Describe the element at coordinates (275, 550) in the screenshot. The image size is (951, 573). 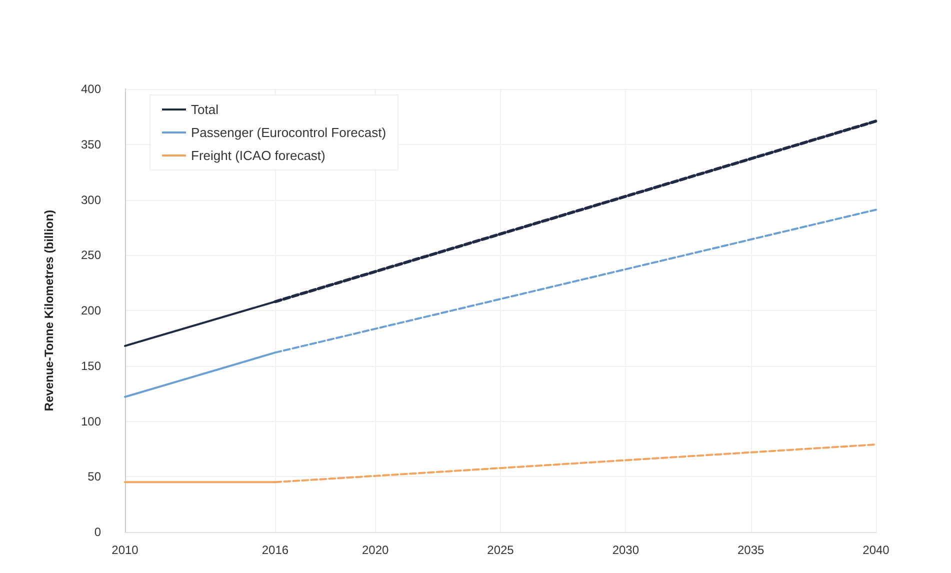
I see `x-tick-label: 2016` at that location.